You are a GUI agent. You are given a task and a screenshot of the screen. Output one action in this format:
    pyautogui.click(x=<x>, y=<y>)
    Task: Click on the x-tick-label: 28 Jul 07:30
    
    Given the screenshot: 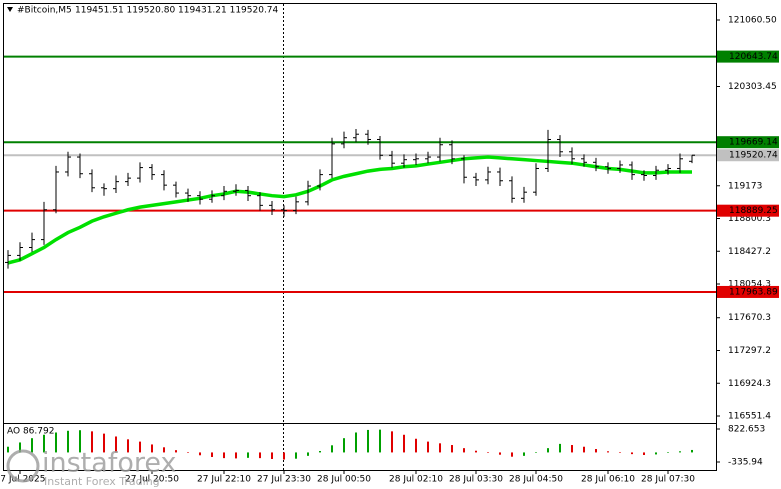 What is the action you would take?
    pyautogui.click(x=668, y=480)
    